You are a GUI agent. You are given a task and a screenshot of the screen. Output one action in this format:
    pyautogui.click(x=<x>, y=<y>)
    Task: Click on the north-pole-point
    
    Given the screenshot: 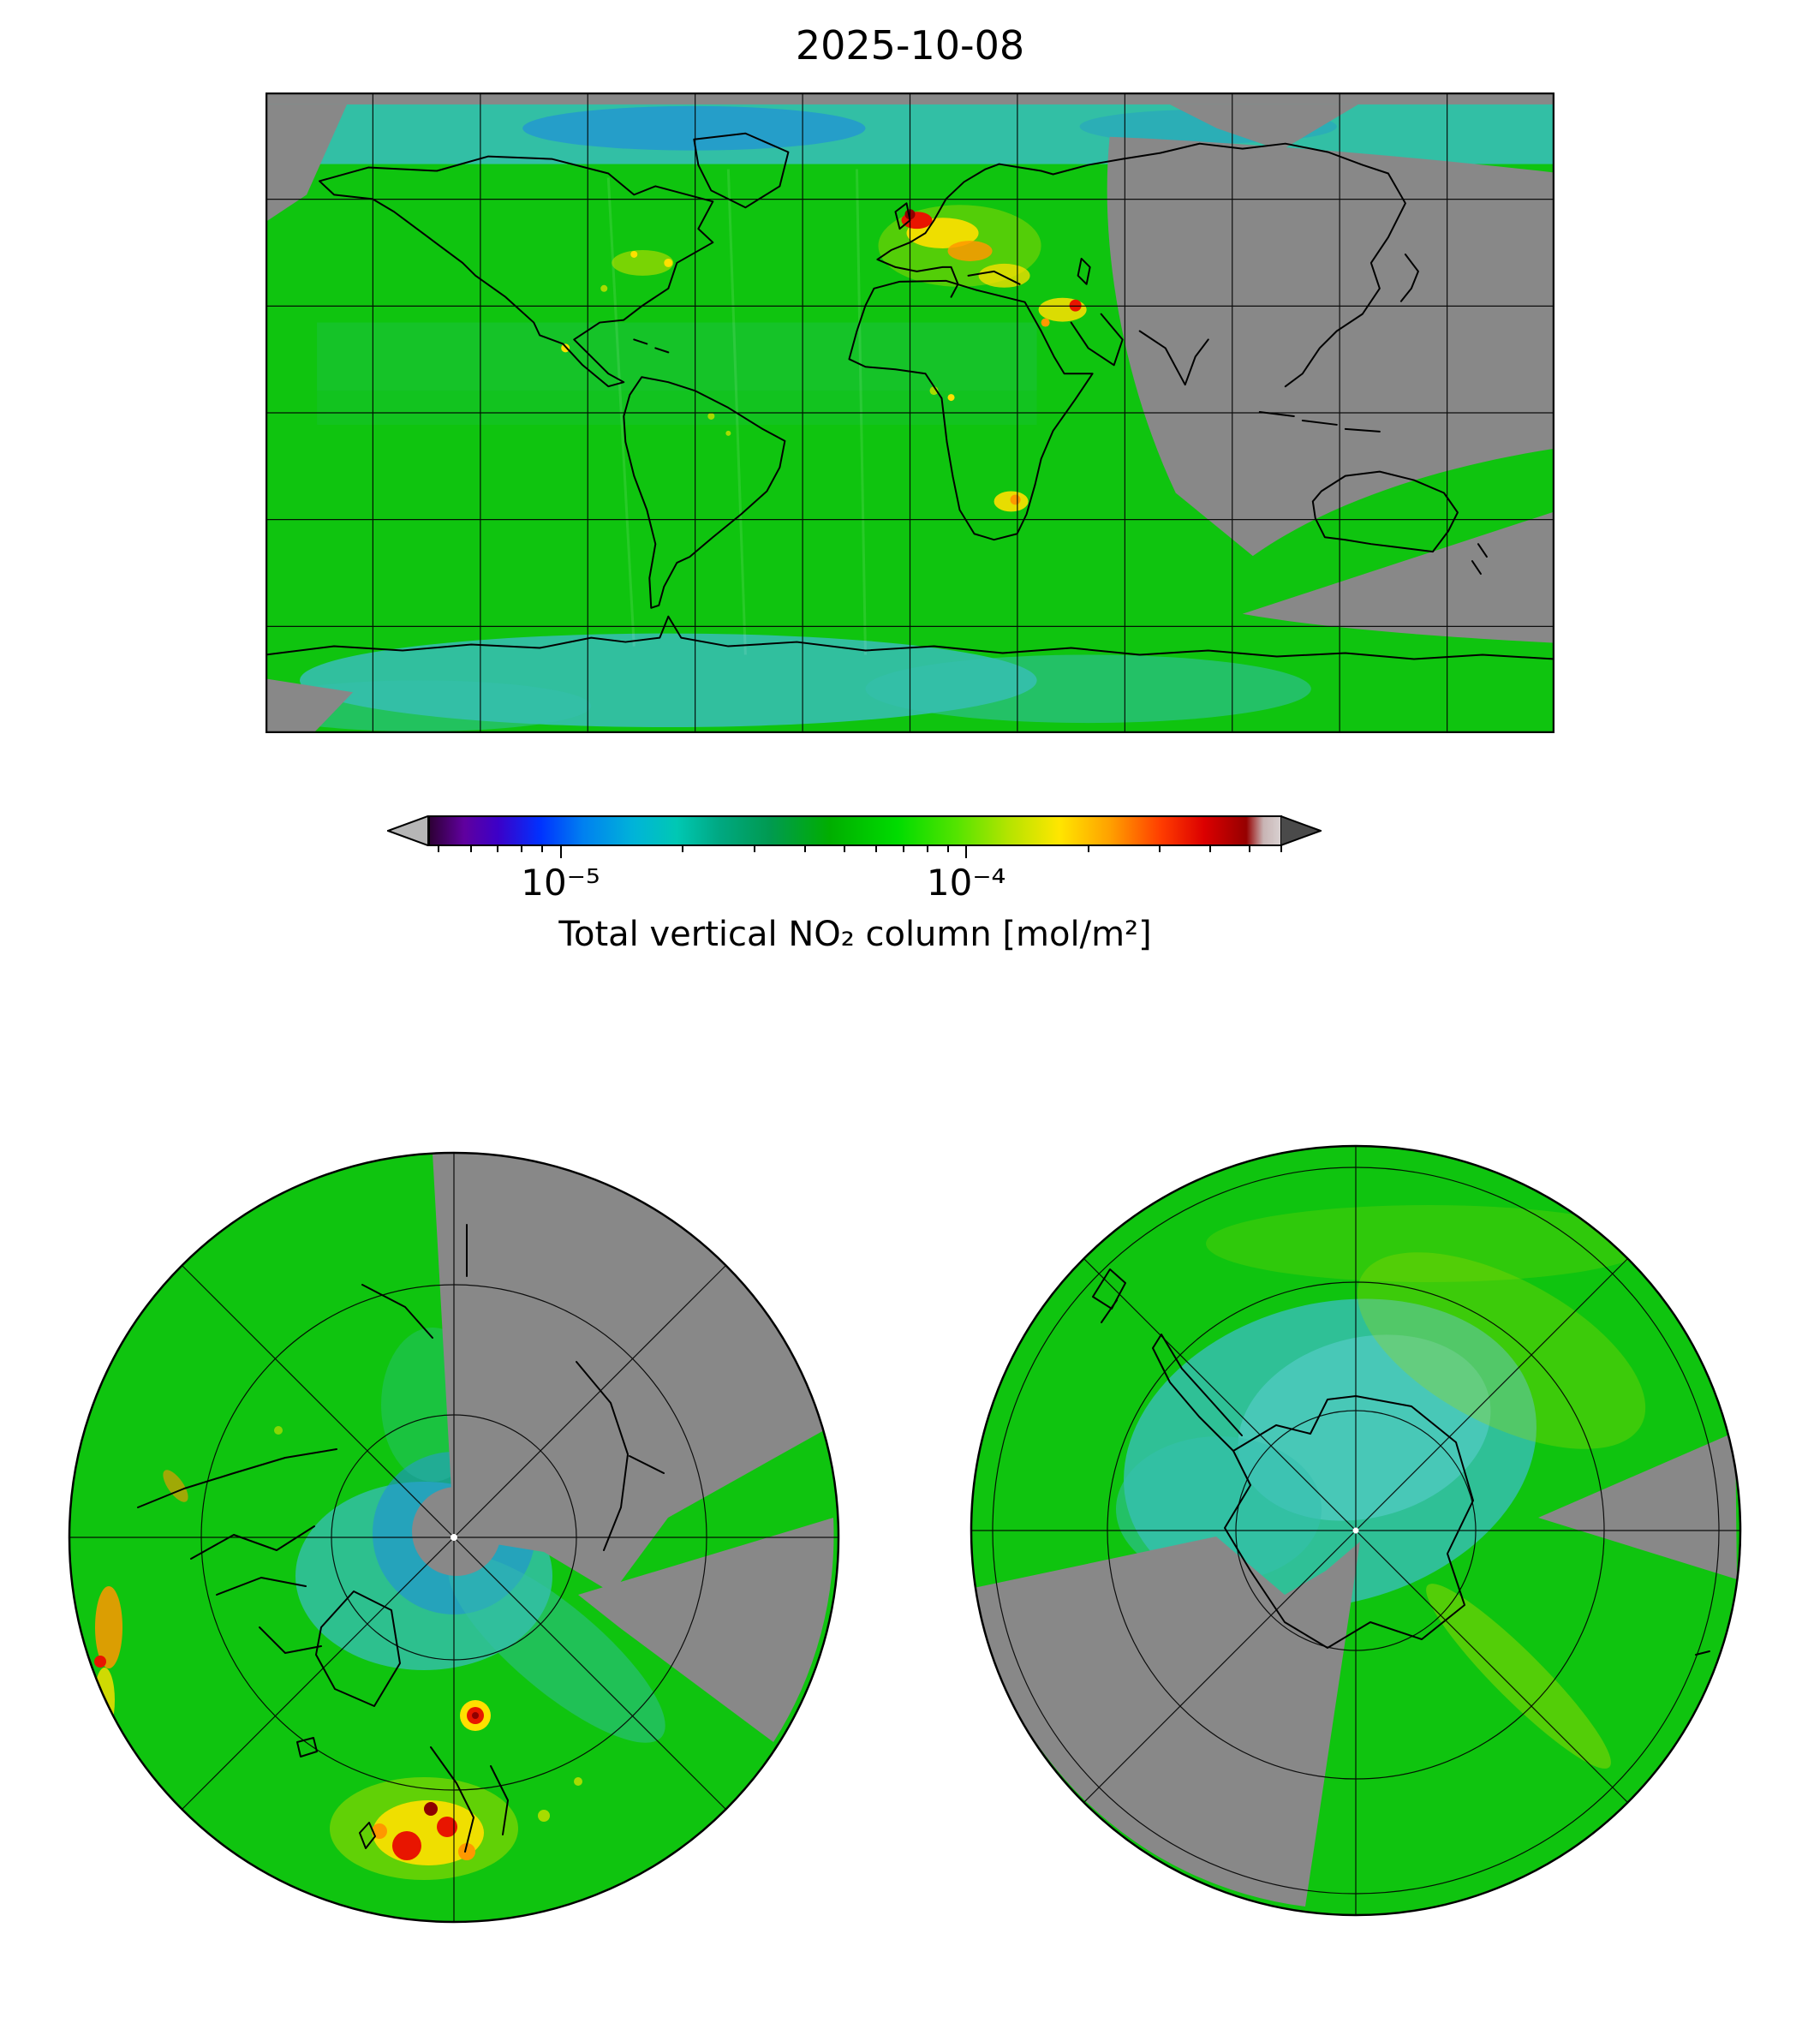 What is the action you would take?
    pyautogui.click(x=454, y=1537)
    